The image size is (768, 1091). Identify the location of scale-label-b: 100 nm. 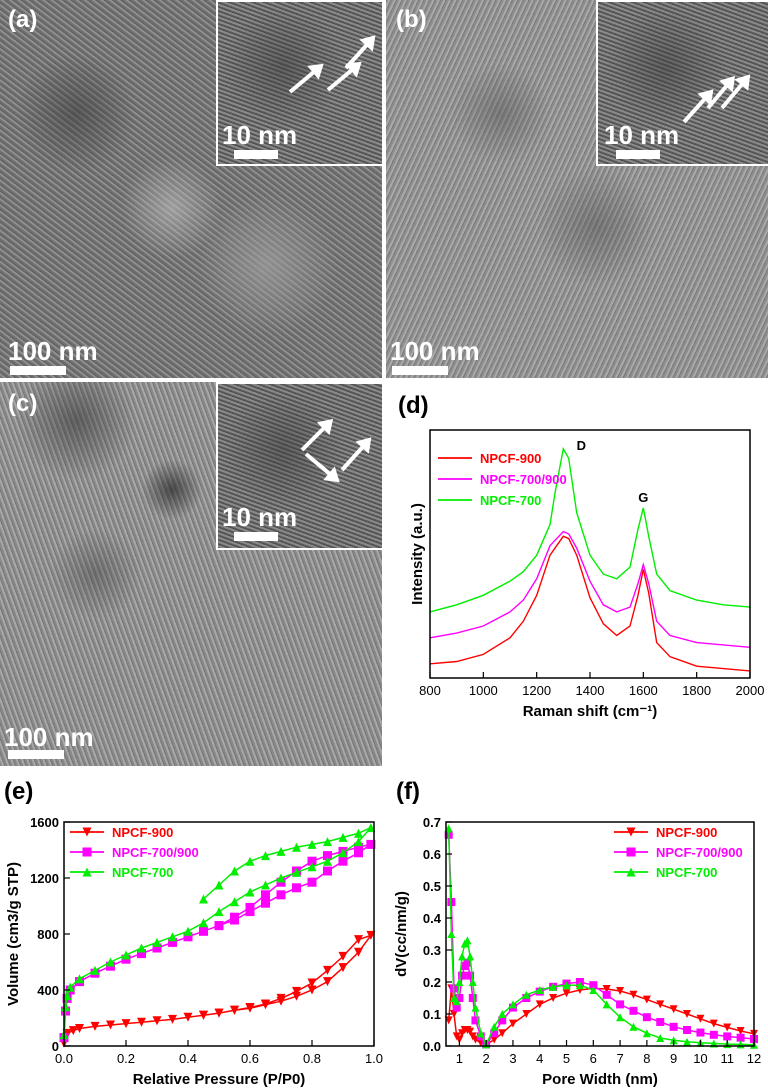
(435, 351).